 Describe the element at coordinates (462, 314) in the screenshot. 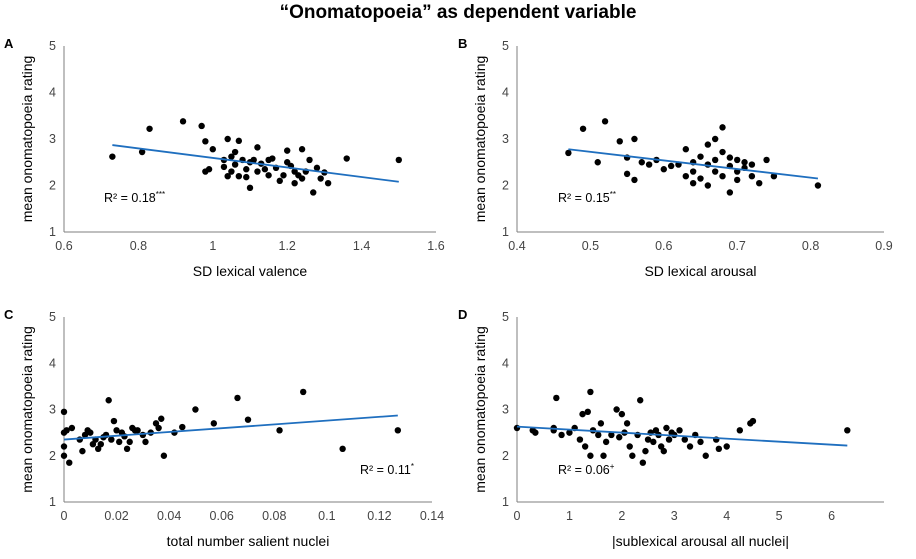

I see `panel-letter: D` at that location.